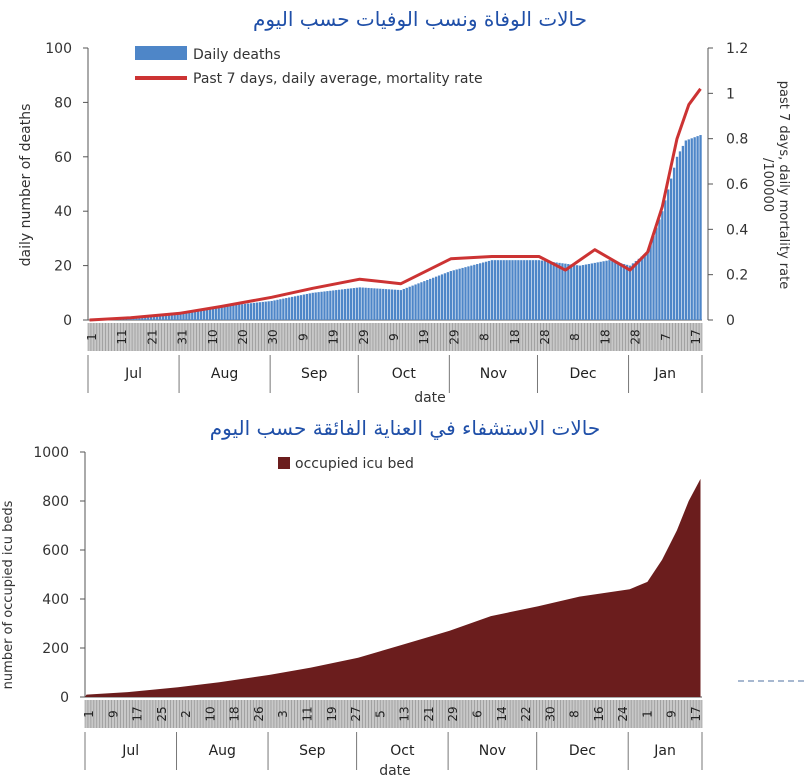  Describe the element at coordinates (666, 337) in the screenshot. I see `deaths-day-tick-label: 7` at that location.